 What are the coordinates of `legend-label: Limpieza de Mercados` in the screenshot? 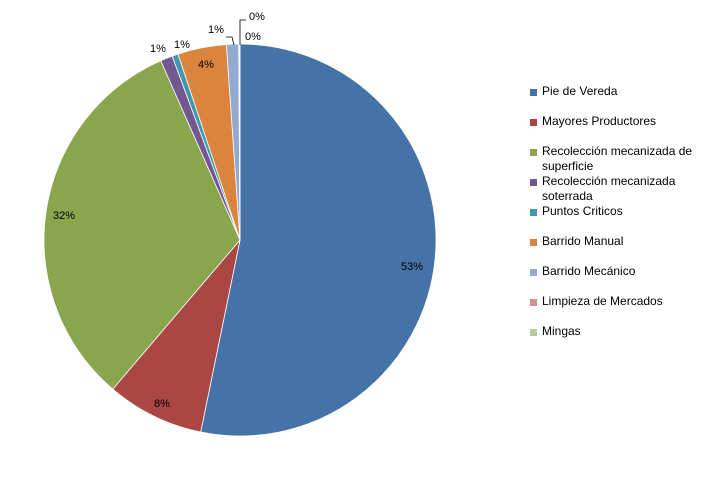 It's located at (602, 301).